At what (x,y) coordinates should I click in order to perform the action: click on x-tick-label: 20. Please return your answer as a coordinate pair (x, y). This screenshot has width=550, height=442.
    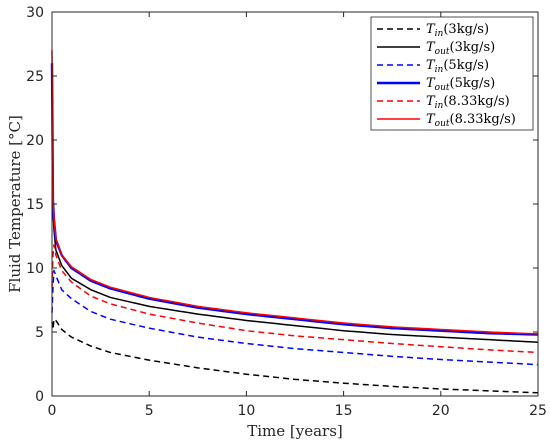
    Looking at the image, I should click on (441, 411).